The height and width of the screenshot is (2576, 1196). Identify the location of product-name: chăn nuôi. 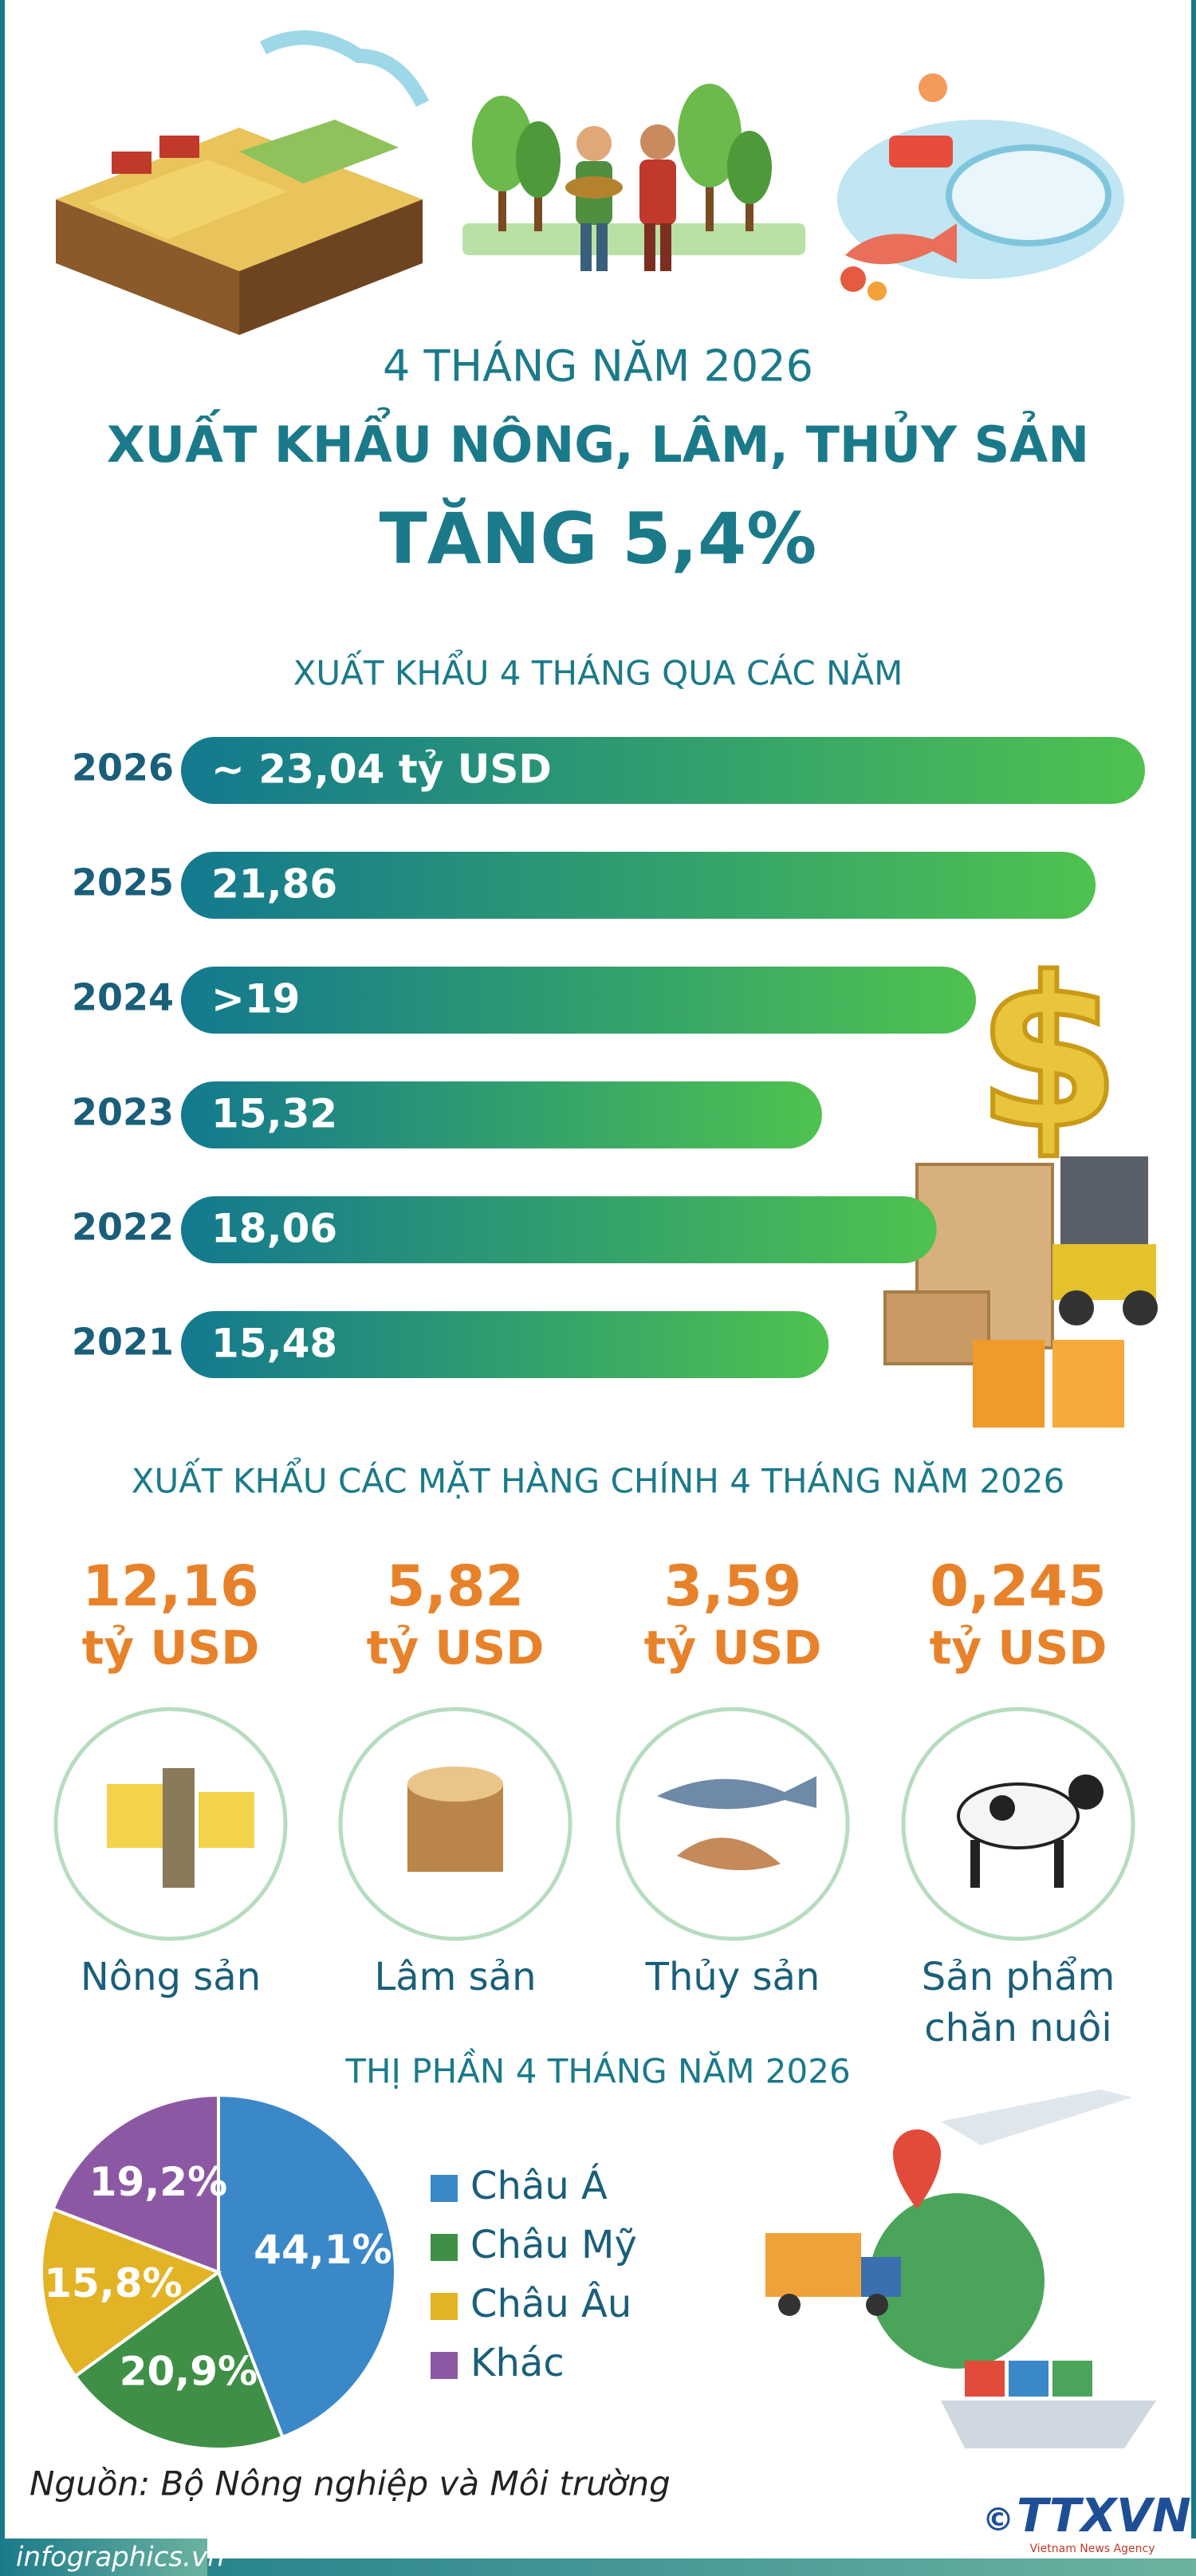
(1017, 2028).